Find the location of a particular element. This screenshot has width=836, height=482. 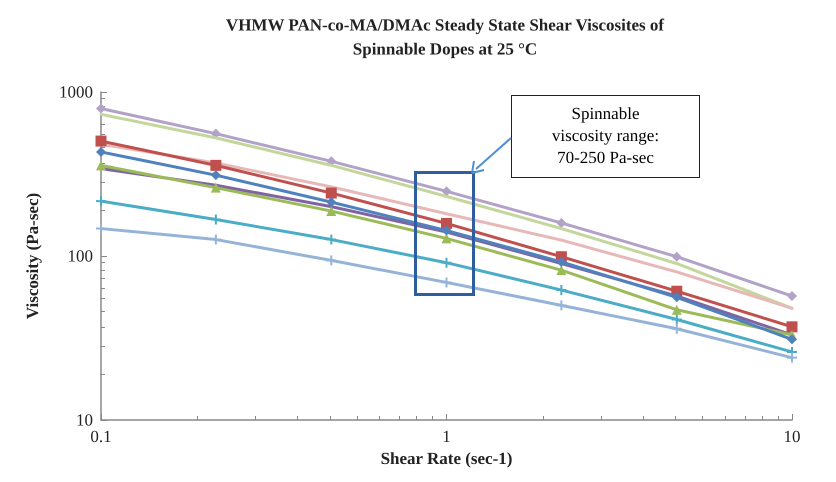

y-tick-label: 1000 is located at coordinates (76, 92).